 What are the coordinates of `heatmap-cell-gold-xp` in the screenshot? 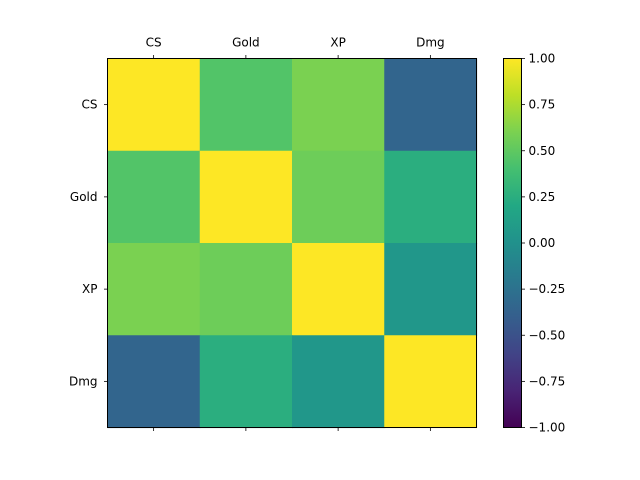 It's located at (338, 197).